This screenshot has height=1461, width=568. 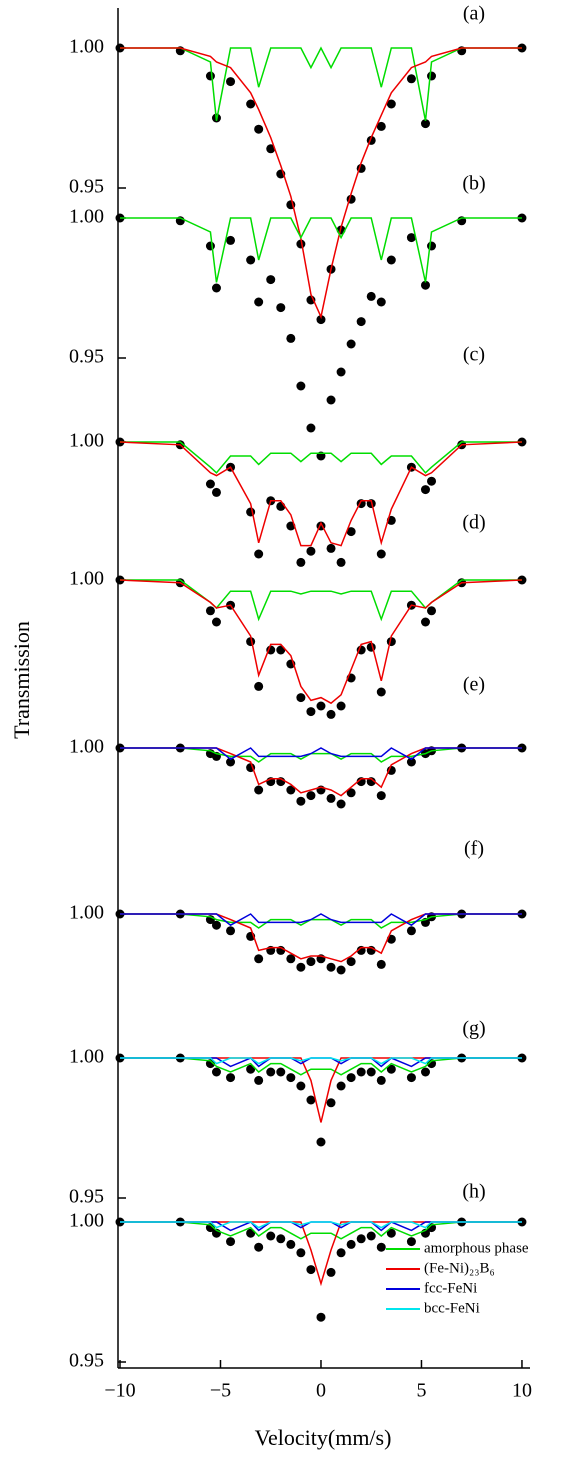 I want to click on panel-label: (f), so click(x=474, y=849).